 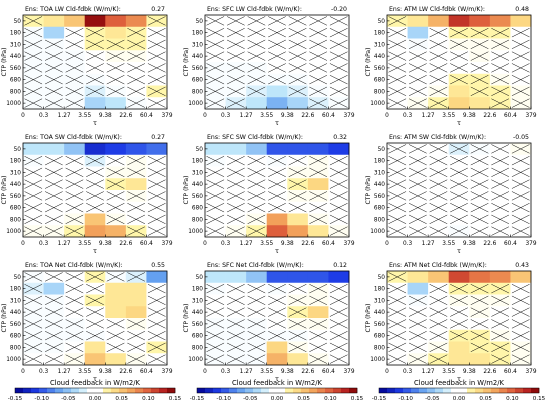 I want to click on panel-title-text: Ens: SFC LW Cld-fdbk (W/m/K):, so click(x=254, y=9).